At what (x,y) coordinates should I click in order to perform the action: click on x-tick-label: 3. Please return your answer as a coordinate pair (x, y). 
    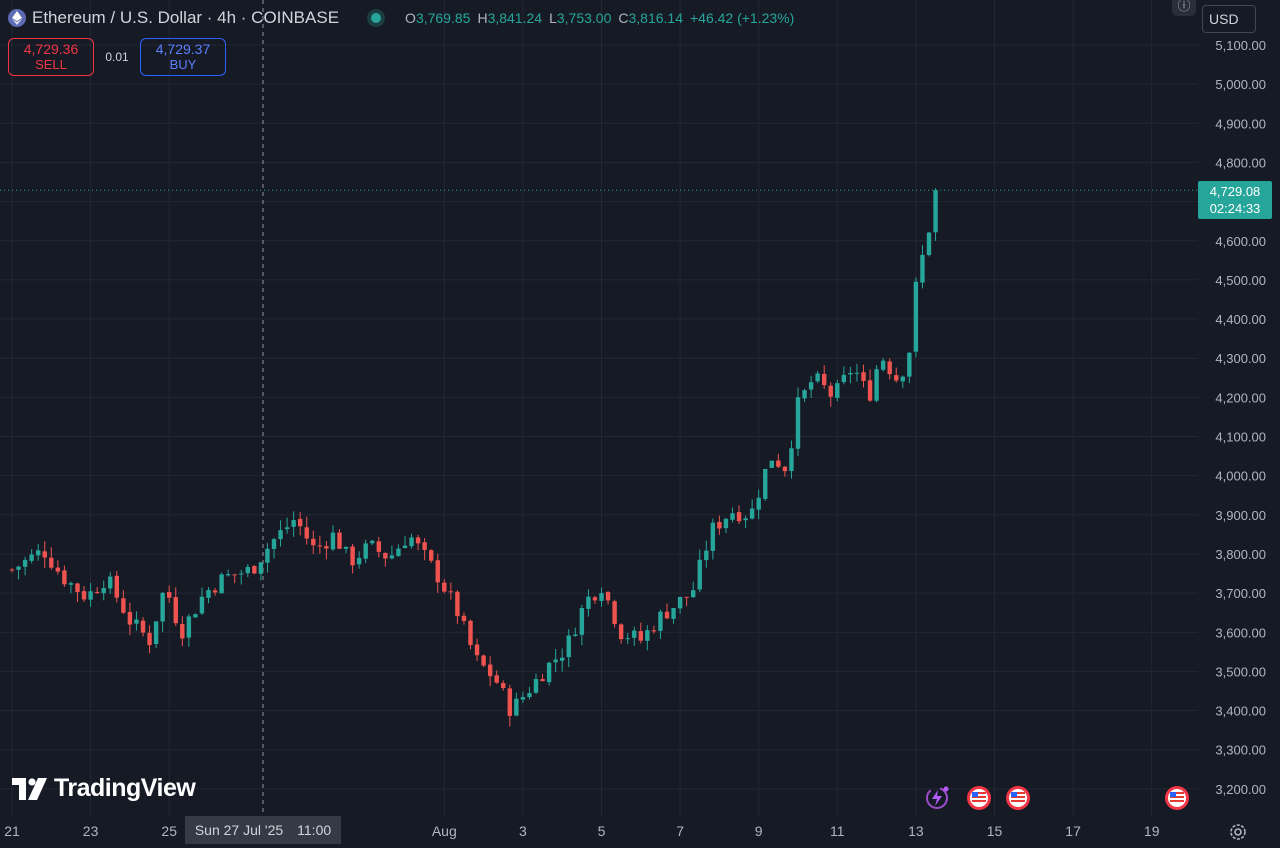
    Looking at the image, I should click on (523, 831).